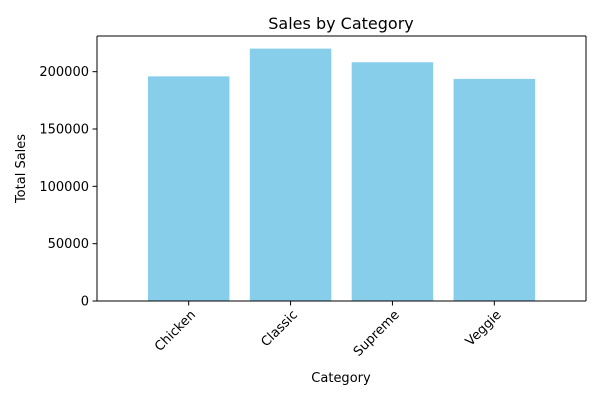 Image resolution: width=600 pixels, height=400 pixels. I want to click on y-axis-label: Total Sales, so click(21, 169).